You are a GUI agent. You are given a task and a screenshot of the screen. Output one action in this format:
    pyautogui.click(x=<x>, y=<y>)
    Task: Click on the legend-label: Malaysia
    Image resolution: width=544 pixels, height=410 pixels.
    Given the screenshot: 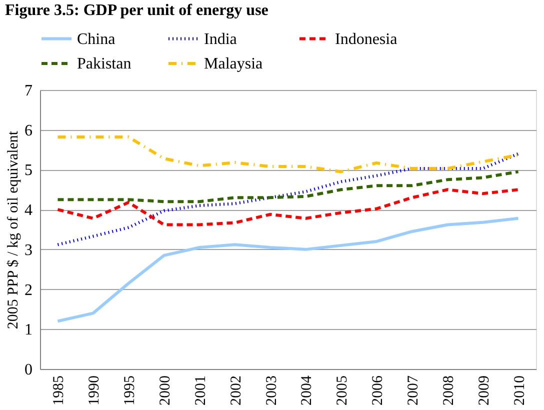 What is the action you would take?
    pyautogui.click(x=233, y=64)
    